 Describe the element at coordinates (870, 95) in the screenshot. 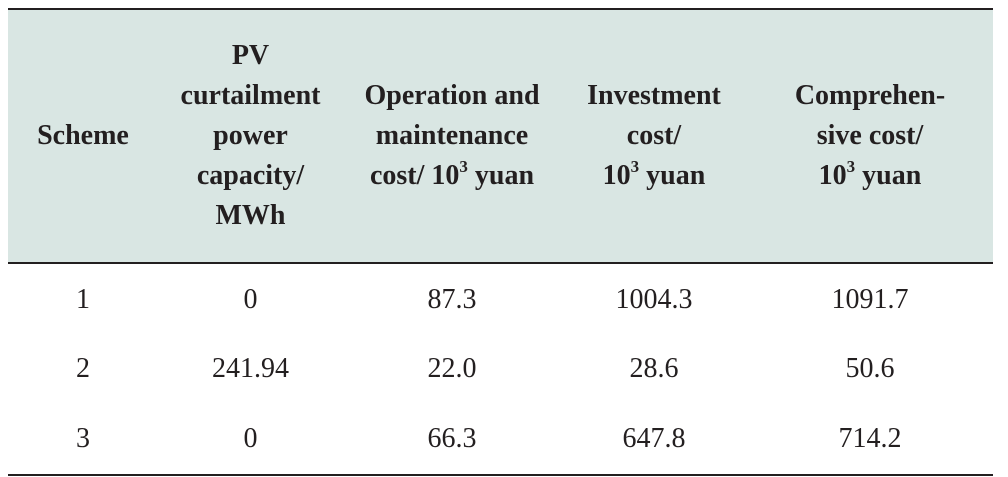

I see `header-comp-line-1: Comprehen-` at that location.